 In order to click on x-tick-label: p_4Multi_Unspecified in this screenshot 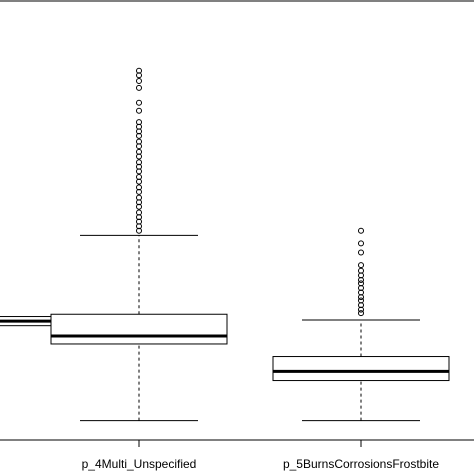, I will do `click(139, 464)`.